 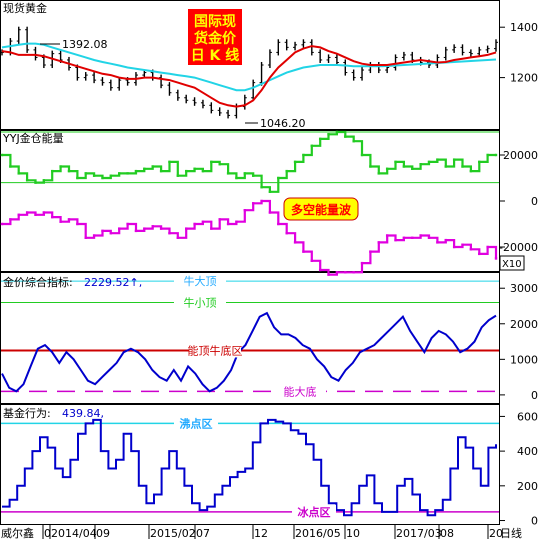 What do you see at coordinates (419, 533) in the screenshot?
I see `x-axis-label-9: 2017/03` at bounding box center [419, 533].